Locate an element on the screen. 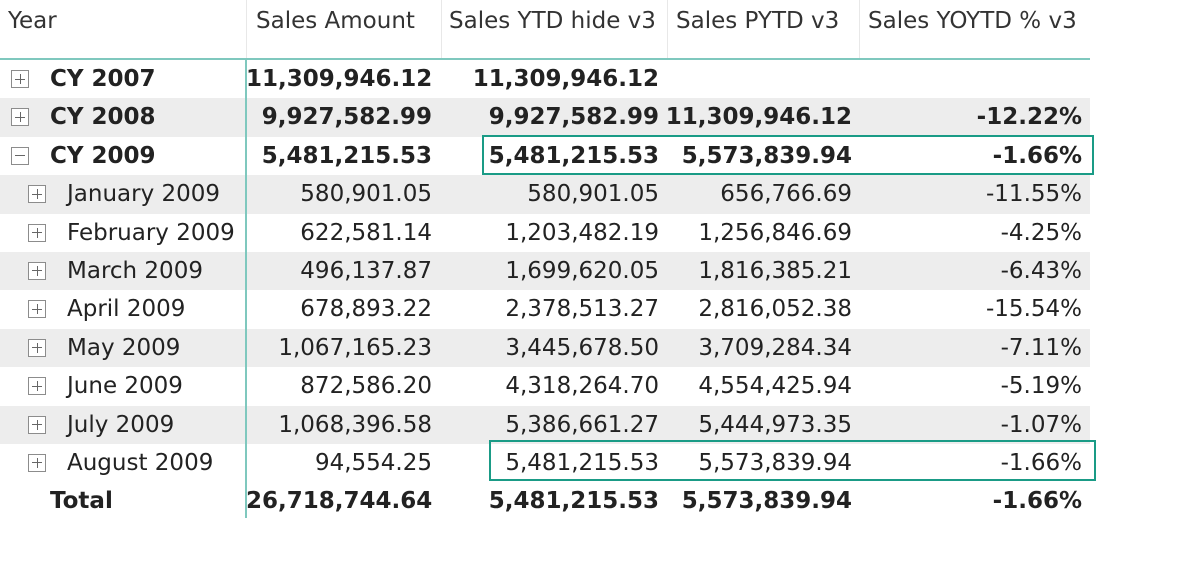 This screenshot has width=1204, height=566. cell-sales-yoytd: -5.19% is located at coordinates (1041, 386).